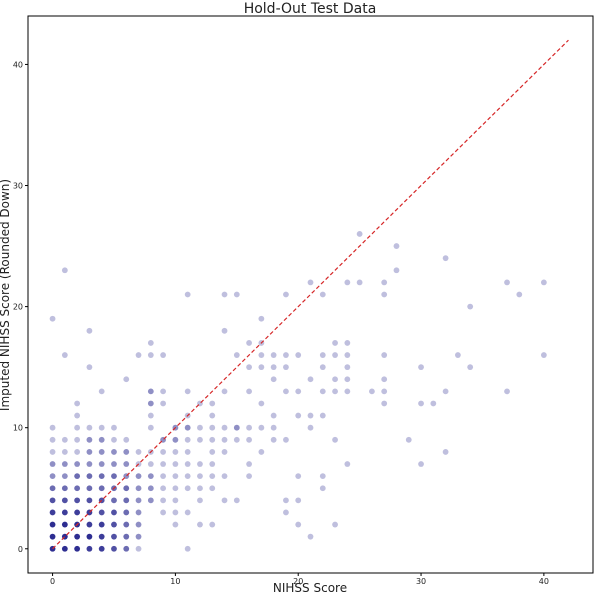 Image resolution: width=596 pixels, height=596 pixels. Describe the element at coordinates (20, 549) in the screenshot. I see `y-tick-label: 0` at that location.